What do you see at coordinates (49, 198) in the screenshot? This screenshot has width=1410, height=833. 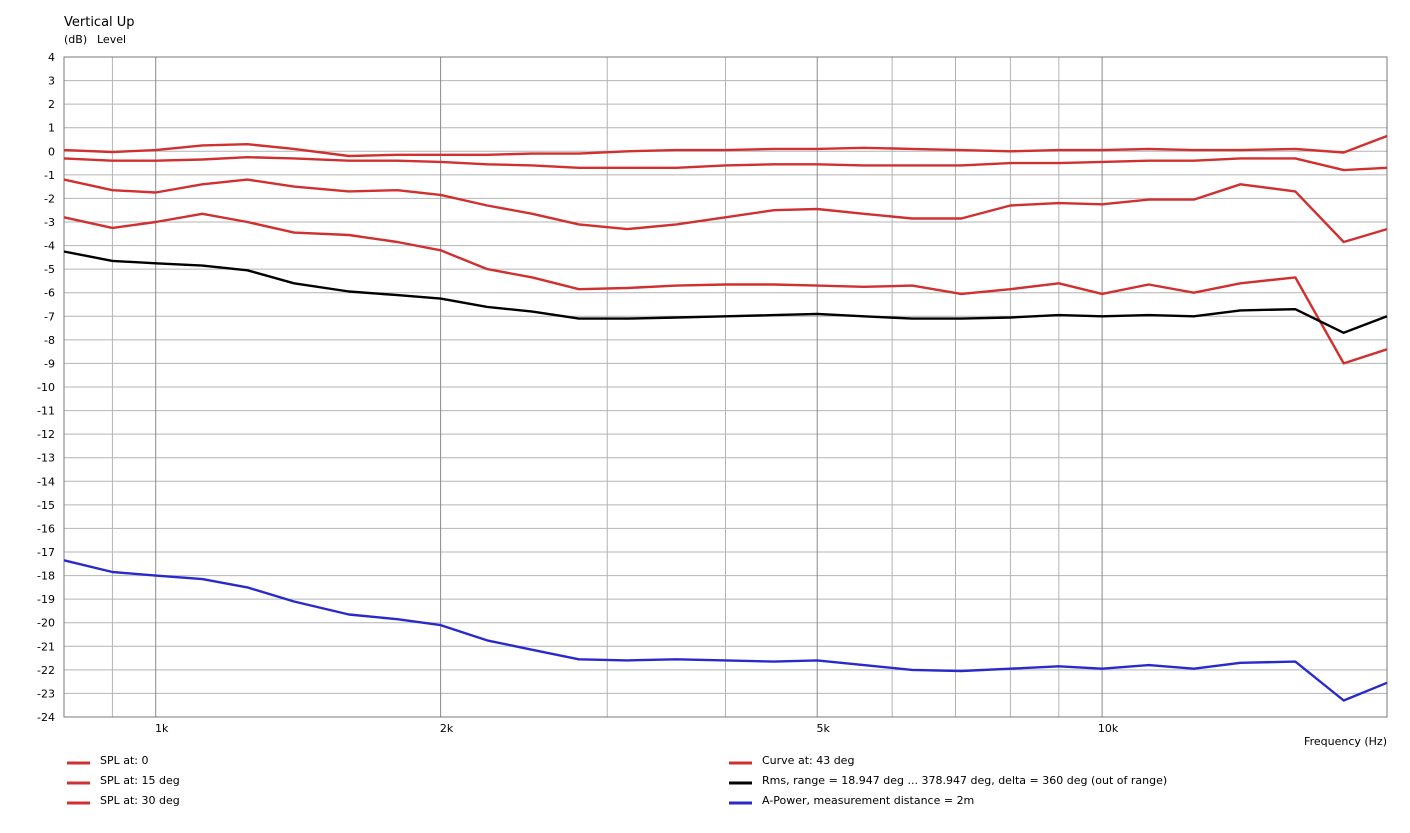 I see `y-tick-label: -2` at bounding box center [49, 198].